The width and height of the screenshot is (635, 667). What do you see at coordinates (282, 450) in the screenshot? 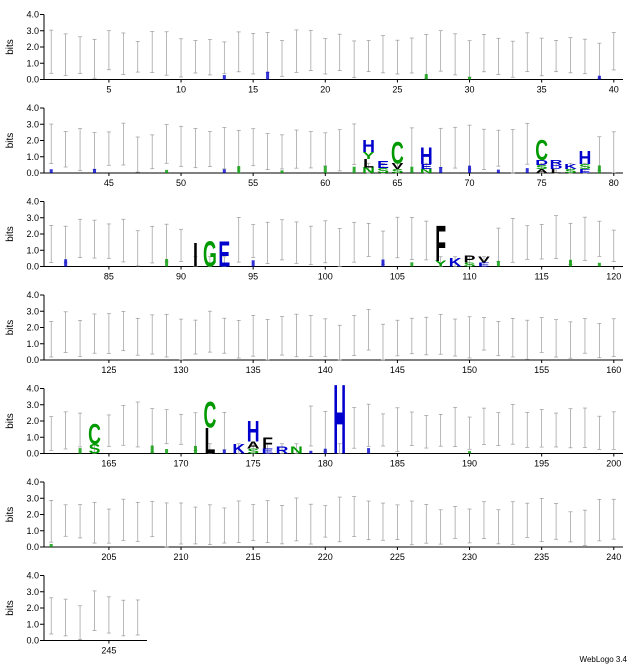
I see `logo-letter-r: R` at bounding box center [282, 450].